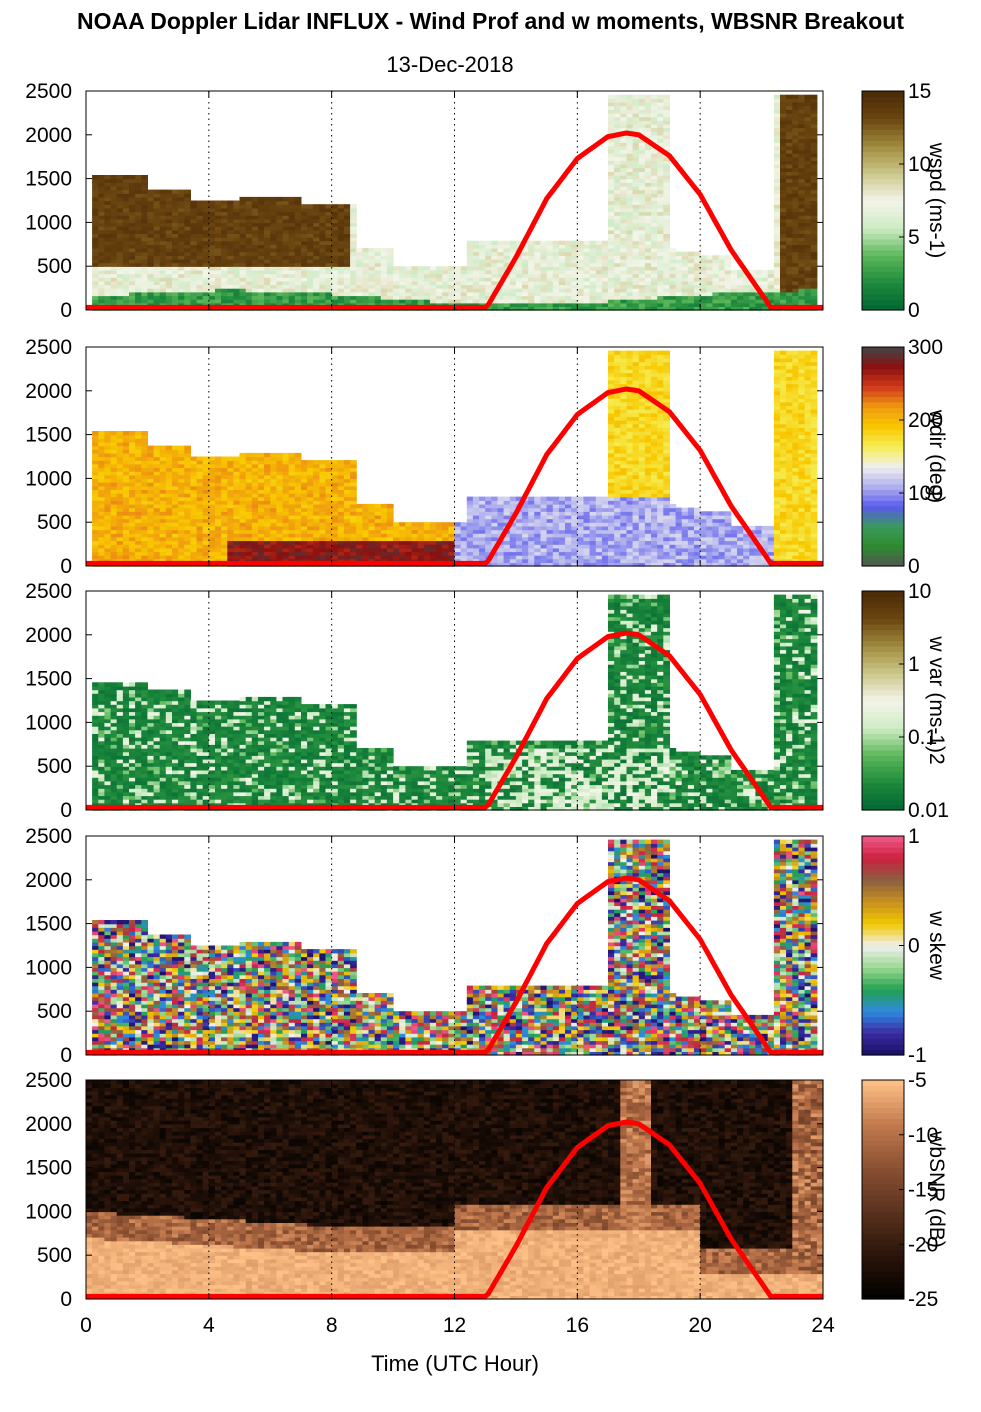 This screenshot has width=981, height=1412. I want to click on colorbar-swatch, so click(883, 258).